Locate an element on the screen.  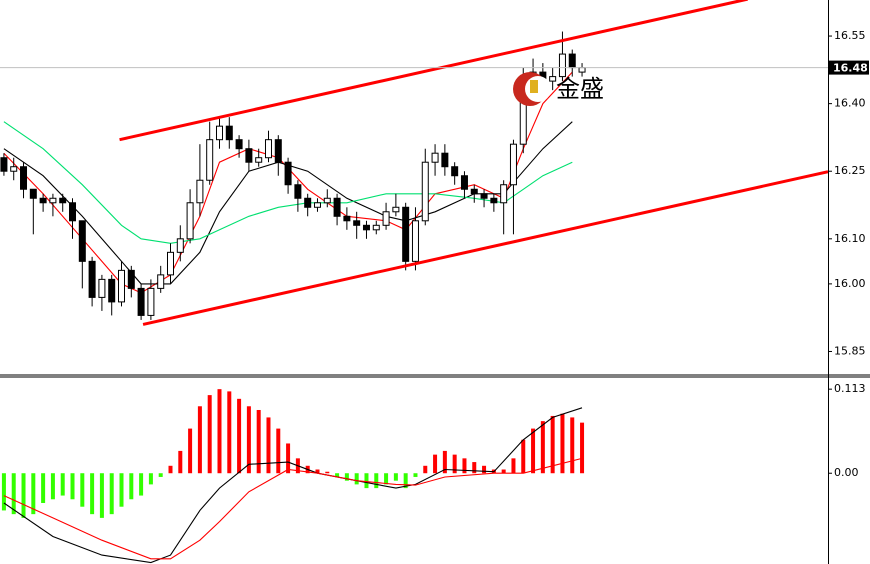
logo-mark is located at coordinates (534, 86).